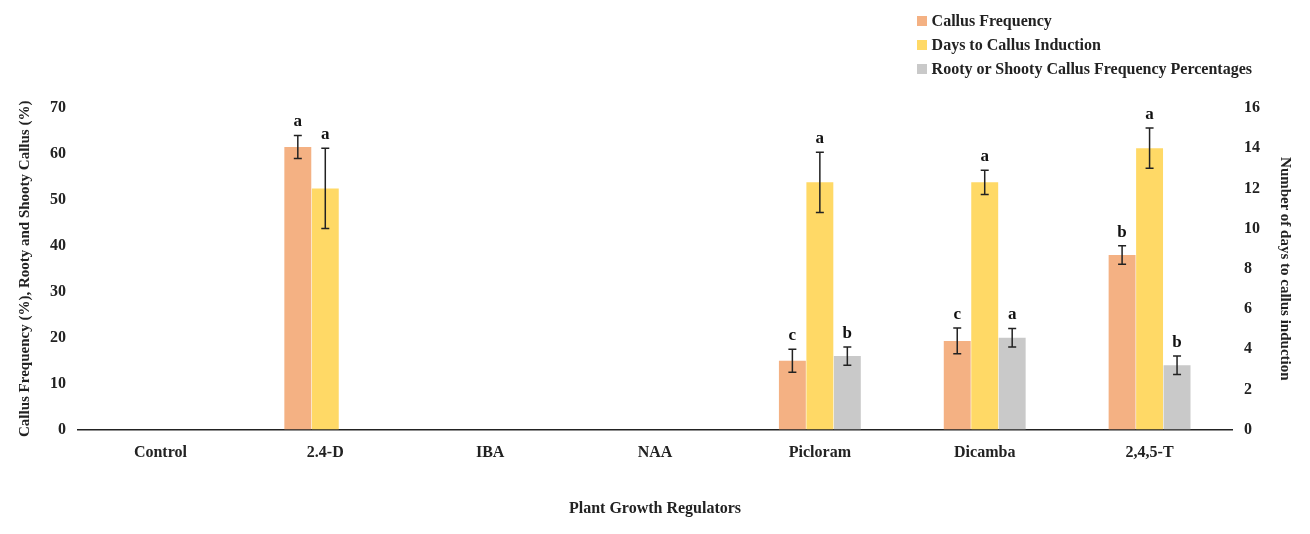 The image size is (1310, 534). I want to click on y2-tick-label: 16, so click(1252, 107).